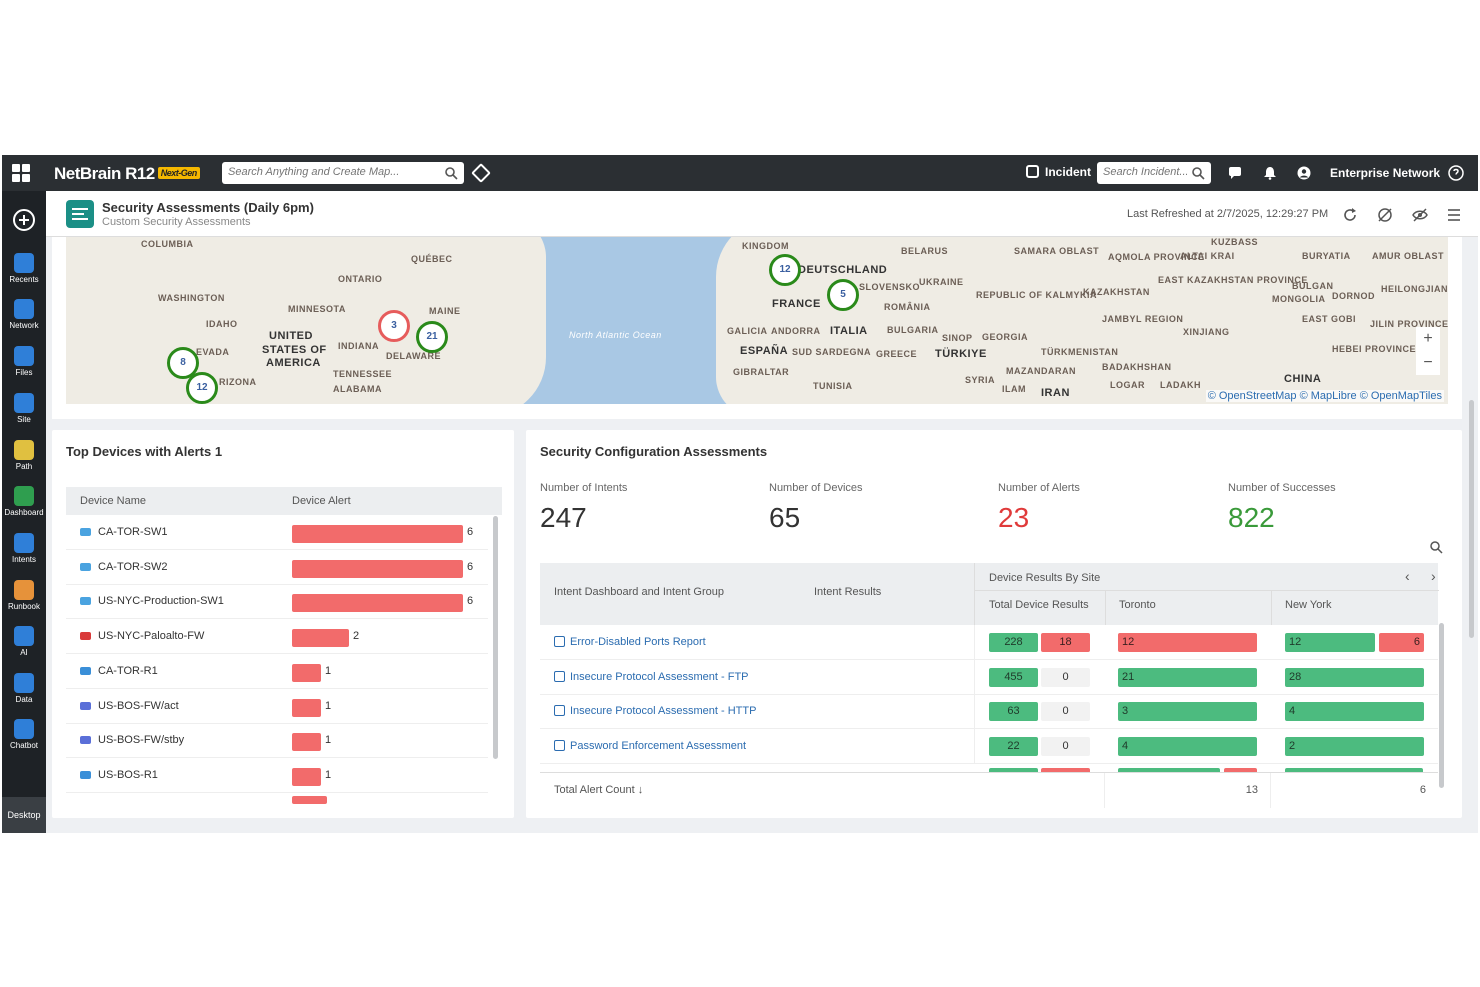 The height and width of the screenshot is (987, 1480). Describe the element at coordinates (563, 517) in the screenshot. I see `stat-value: 247` at that location.